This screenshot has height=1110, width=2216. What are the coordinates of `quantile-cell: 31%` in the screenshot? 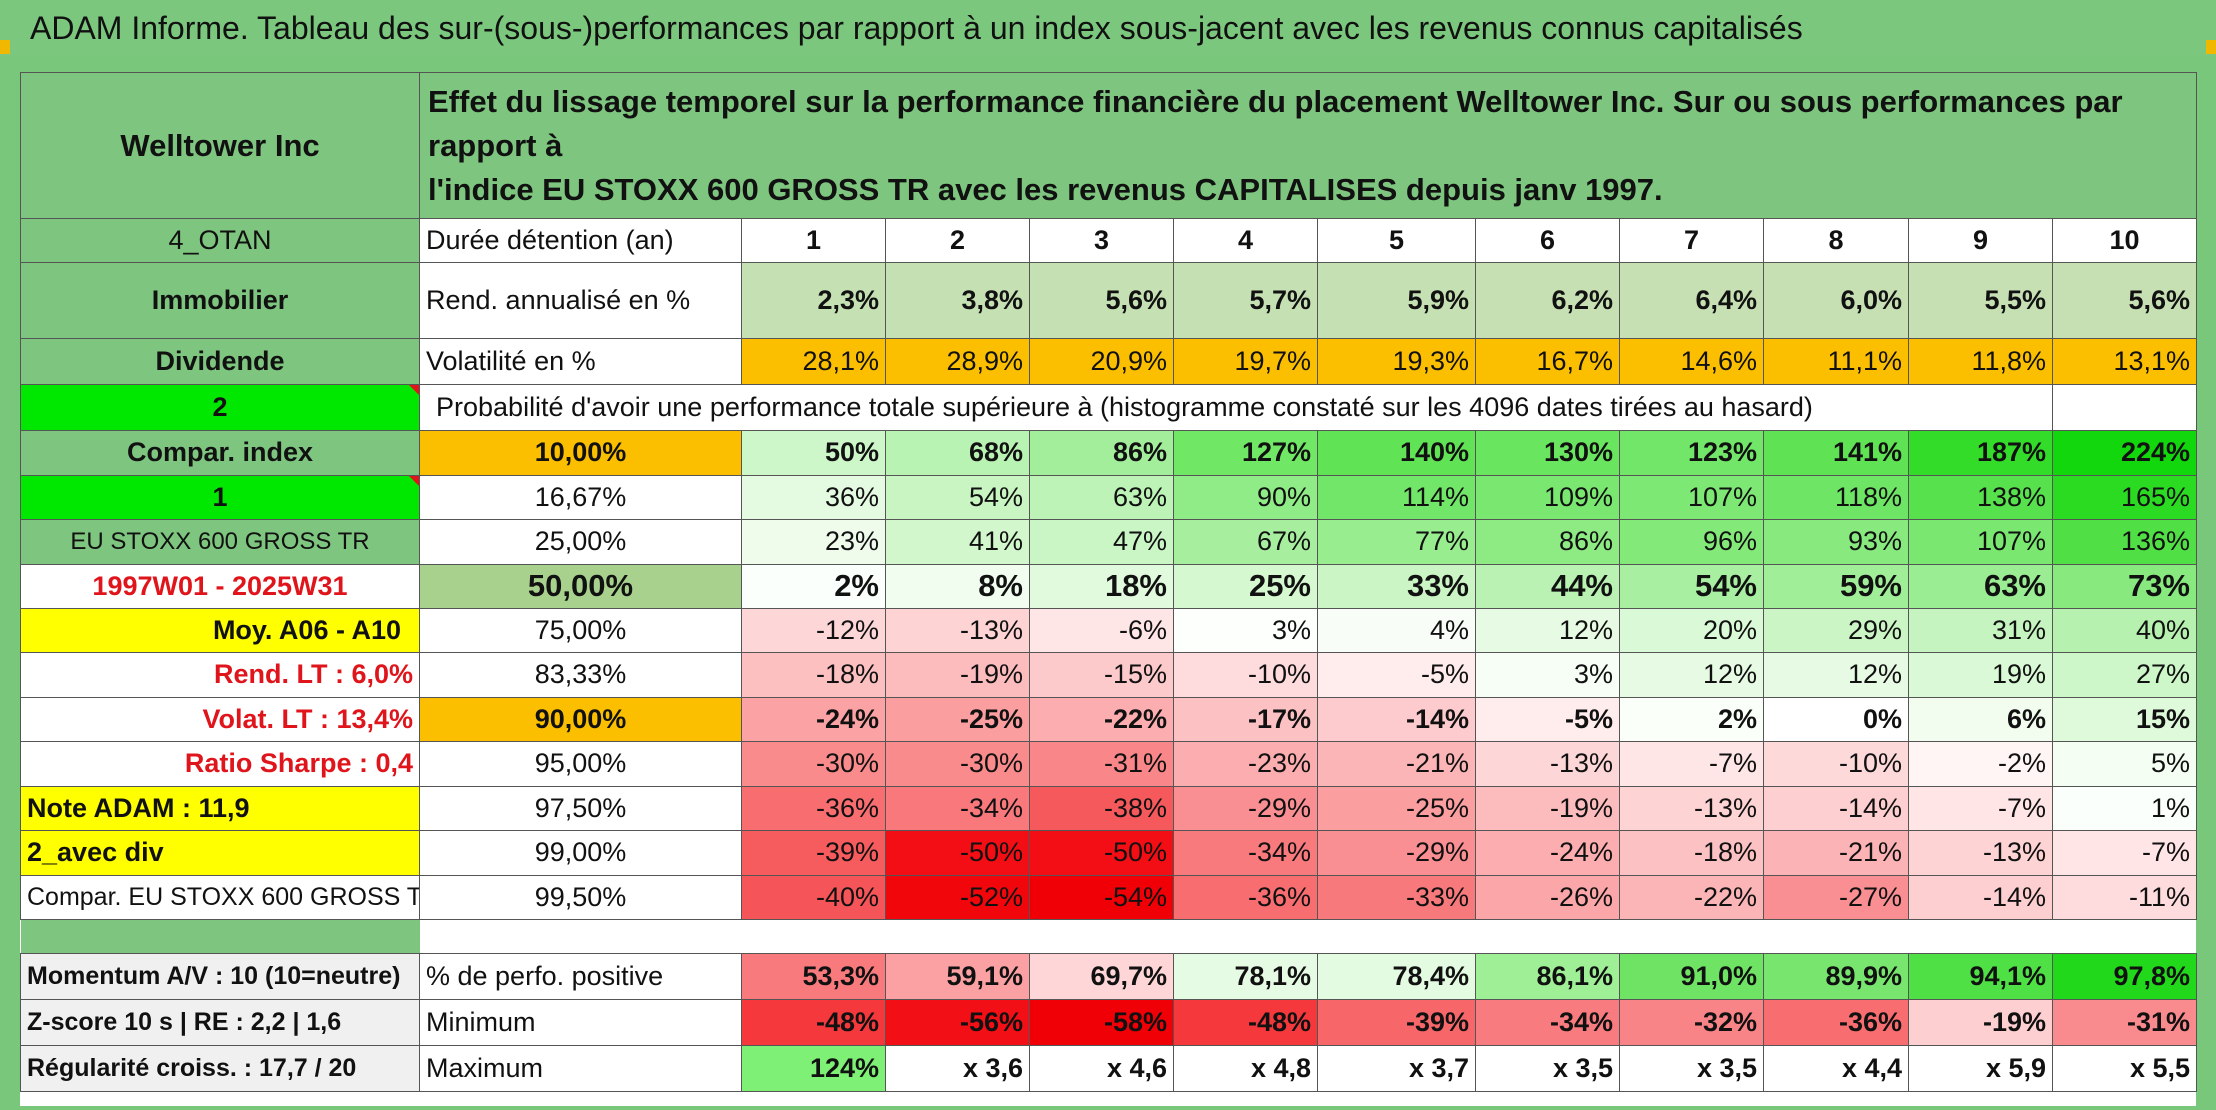 It's located at (1980, 630).